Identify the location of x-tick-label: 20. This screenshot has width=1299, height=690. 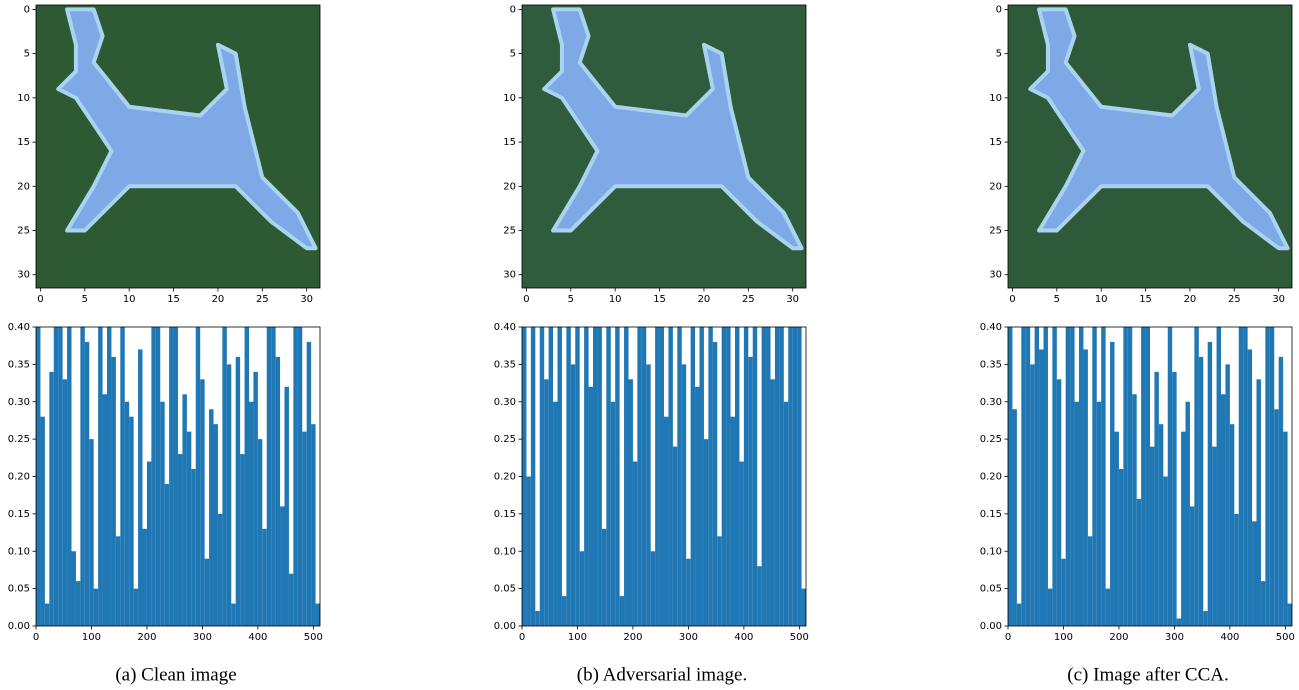
(704, 299).